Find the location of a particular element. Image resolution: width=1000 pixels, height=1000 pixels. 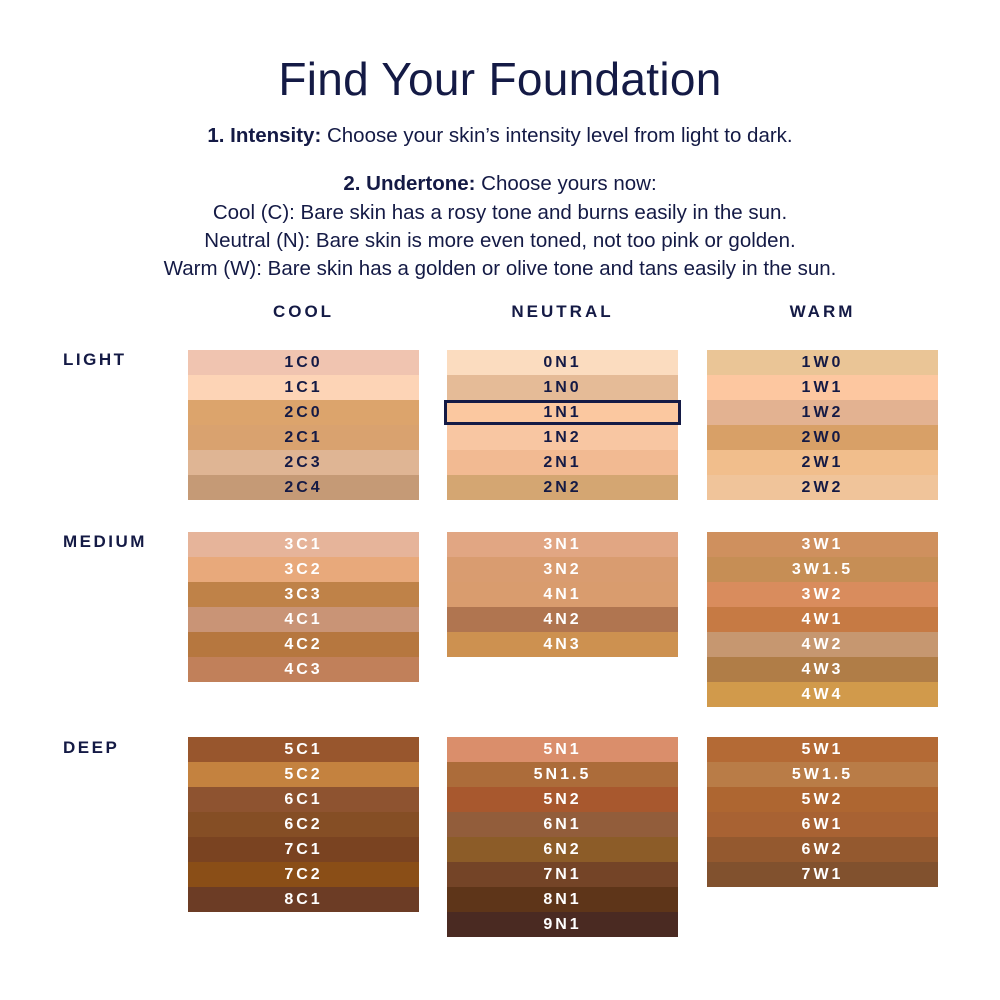

shade-swatch-4W3: 4W3 is located at coordinates (822, 669).